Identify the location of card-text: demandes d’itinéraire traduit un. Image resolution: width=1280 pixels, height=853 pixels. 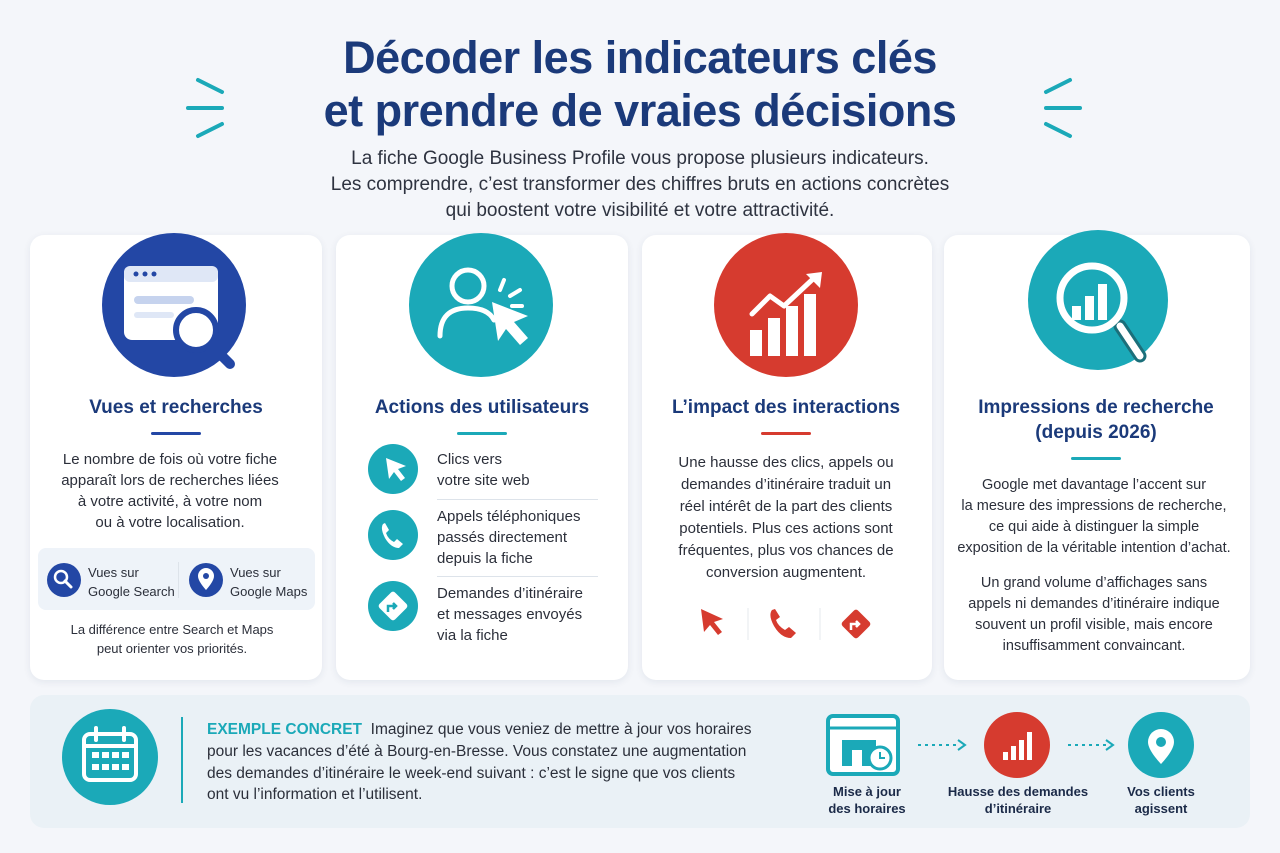
(786, 484).